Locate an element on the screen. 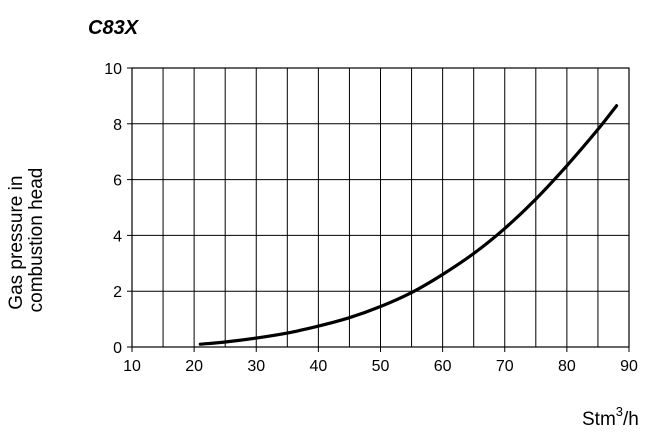 The width and height of the screenshot is (656, 435). x-axis-label-suffix: /h is located at coordinates (631, 419).